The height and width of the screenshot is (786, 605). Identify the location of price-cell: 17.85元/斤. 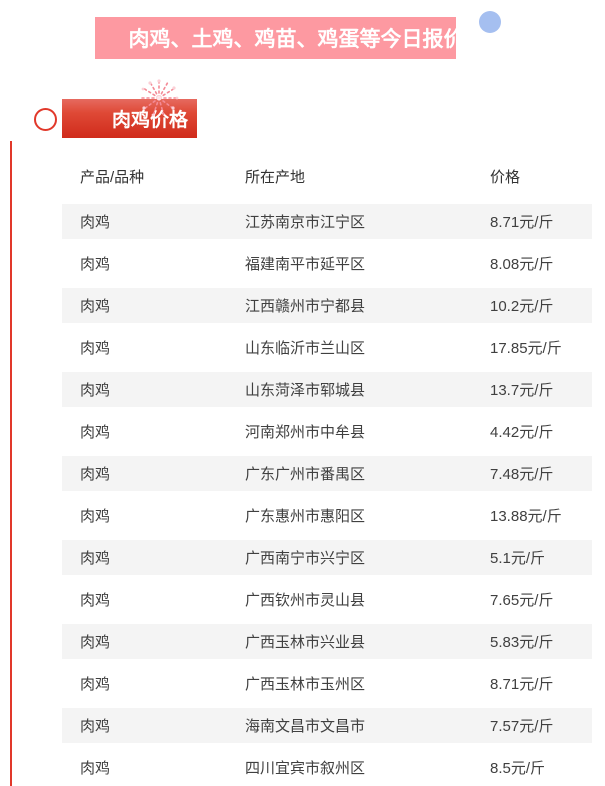
(526, 348).